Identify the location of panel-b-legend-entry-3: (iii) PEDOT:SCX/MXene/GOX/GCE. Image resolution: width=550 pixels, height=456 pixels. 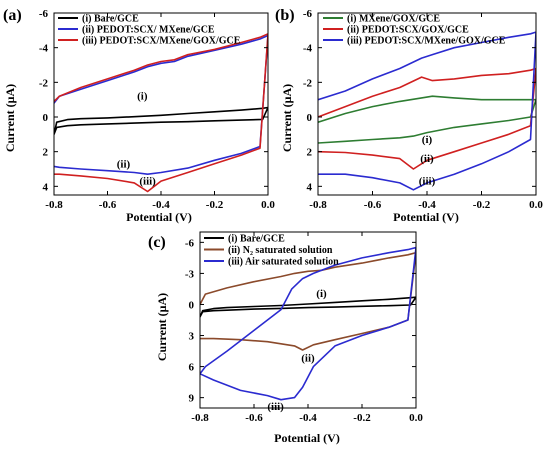
(426, 41).